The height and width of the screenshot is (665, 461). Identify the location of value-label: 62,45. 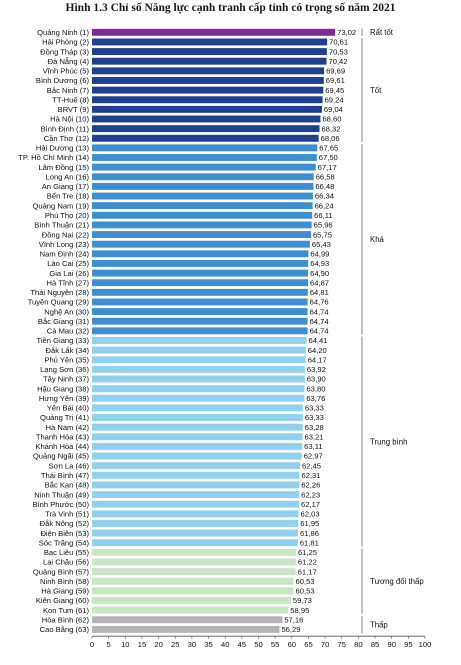
(311, 465).